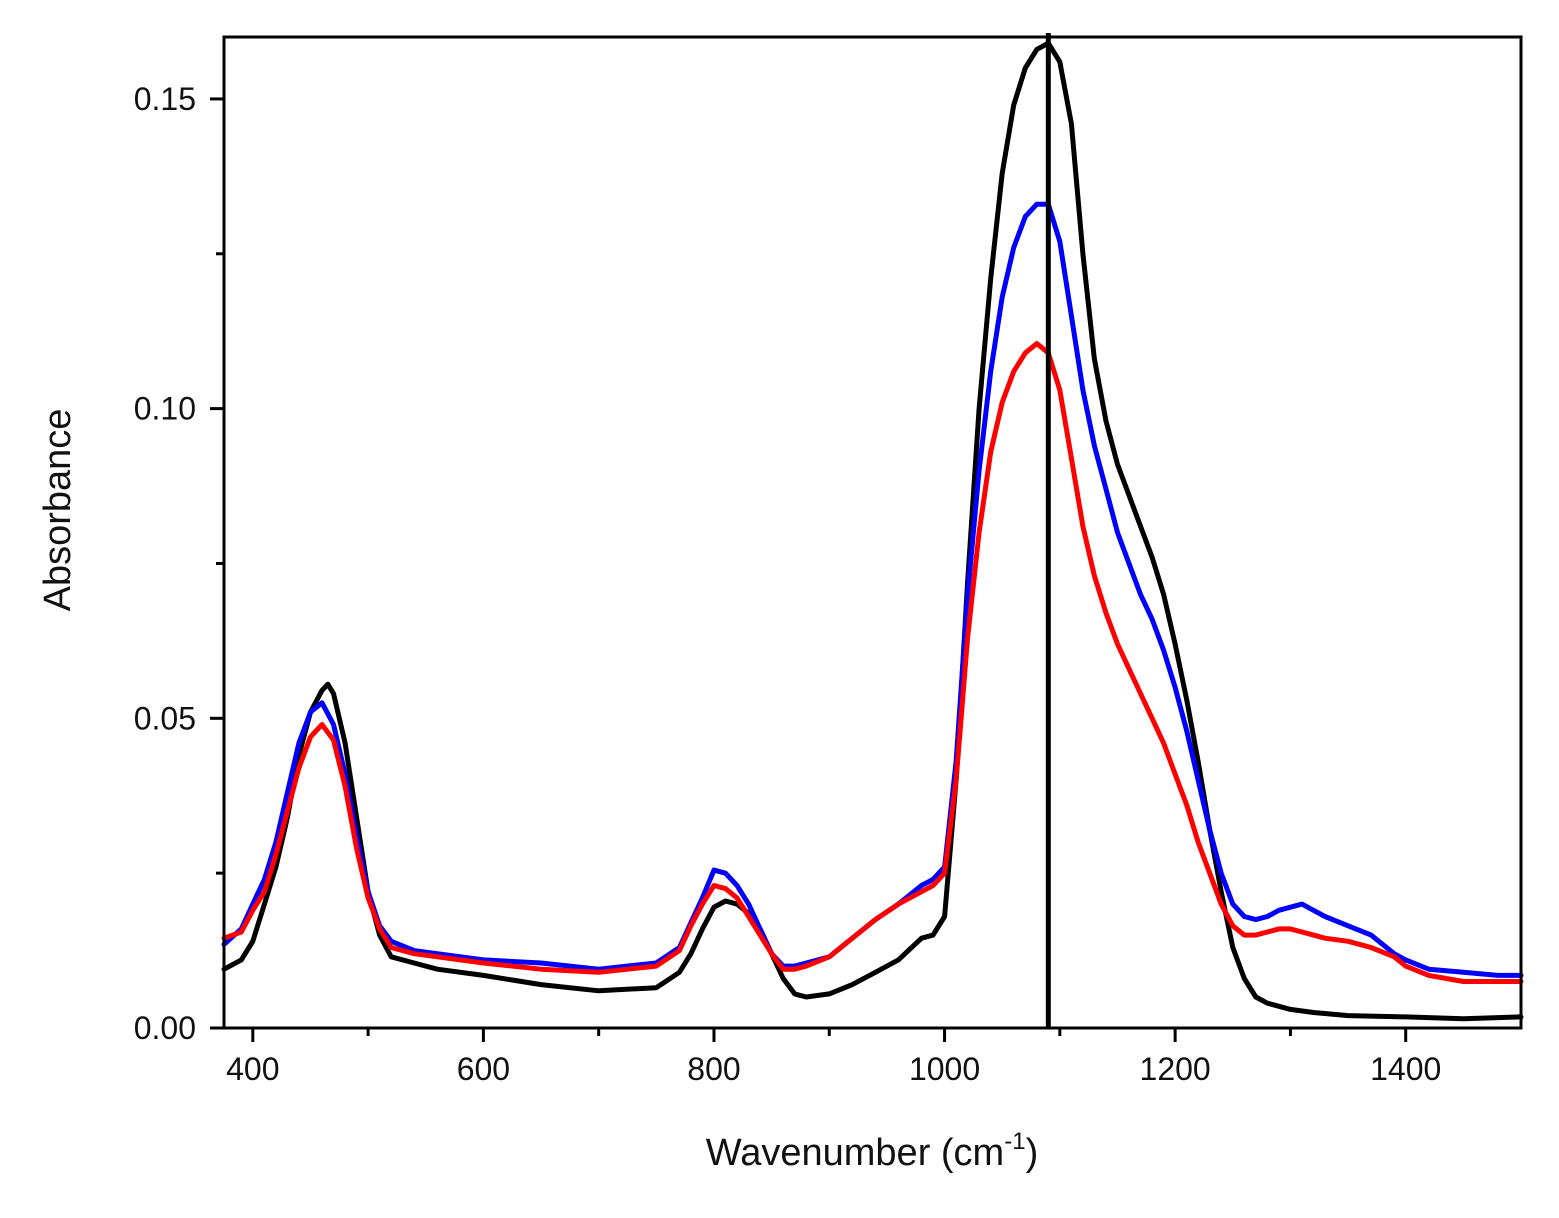 The image size is (1559, 1218). I want to click on x-tick-label: 400, so click(252, 1069).